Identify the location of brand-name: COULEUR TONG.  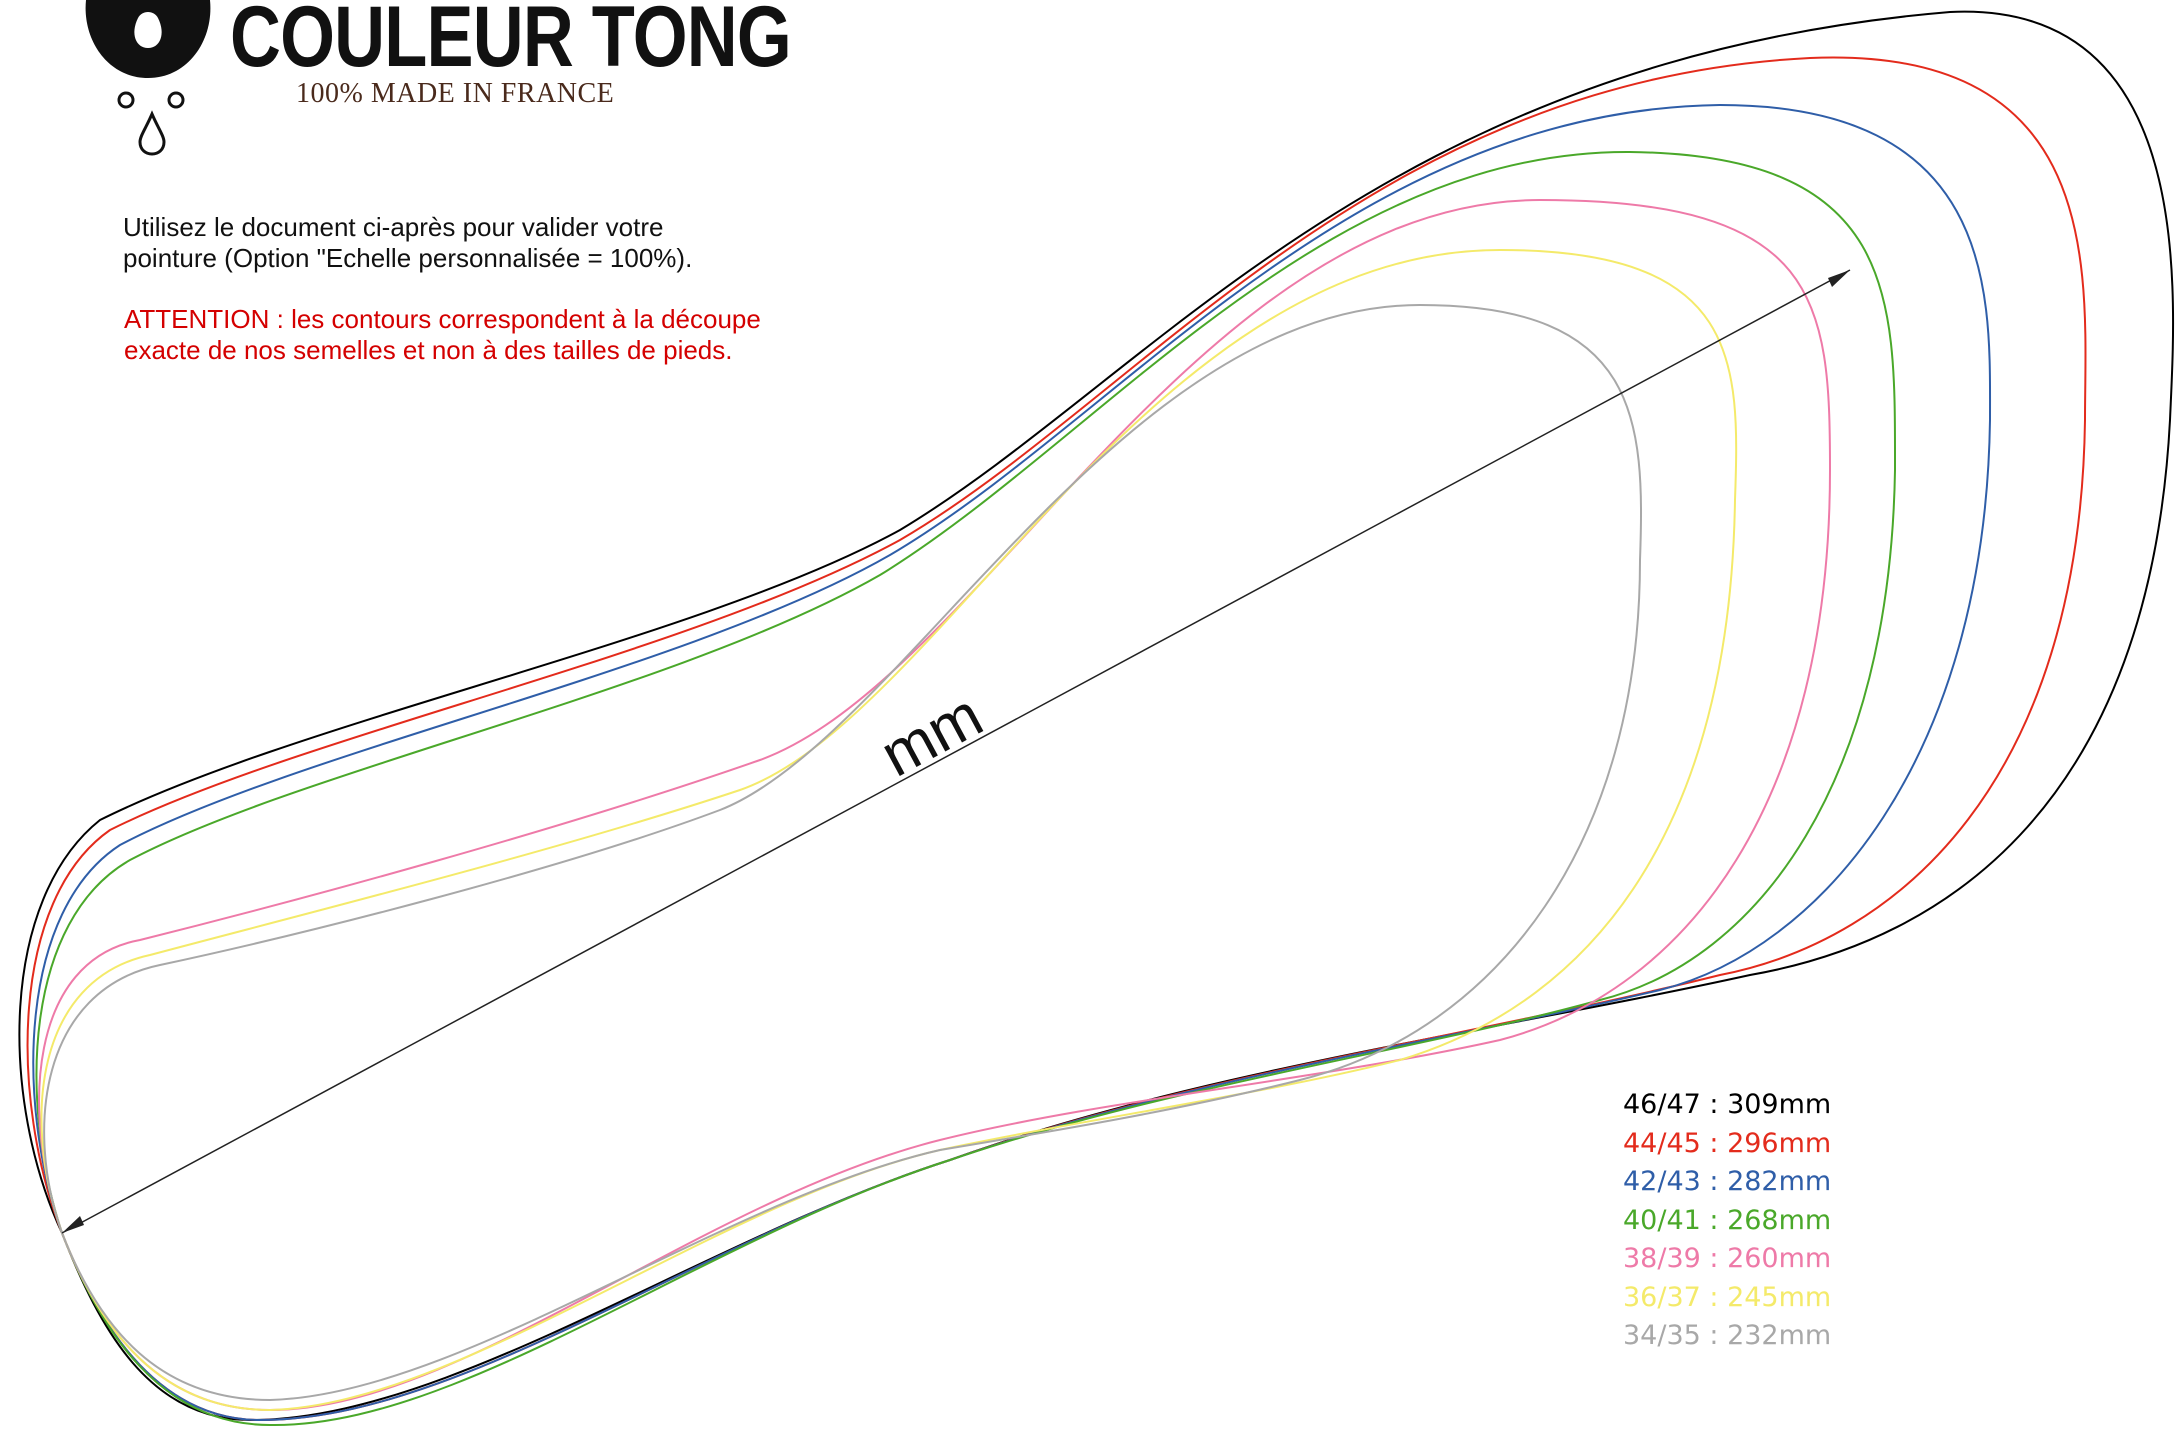
(511, 42).